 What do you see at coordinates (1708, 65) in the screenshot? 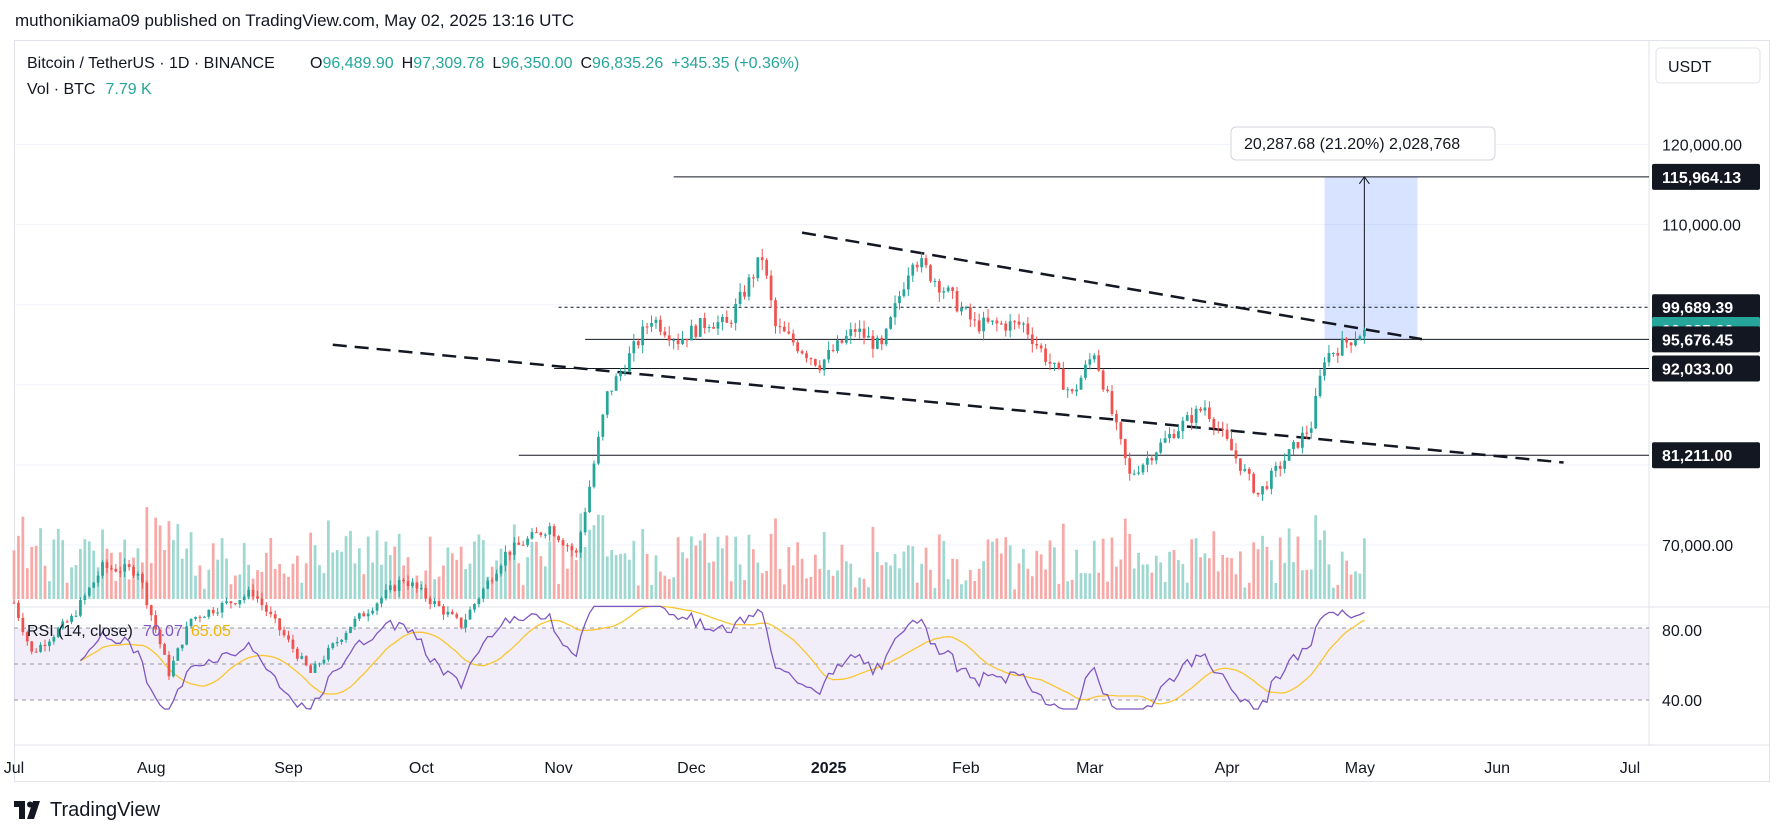
I see `currency-button: USDT` at bounding box center [1708, 65].